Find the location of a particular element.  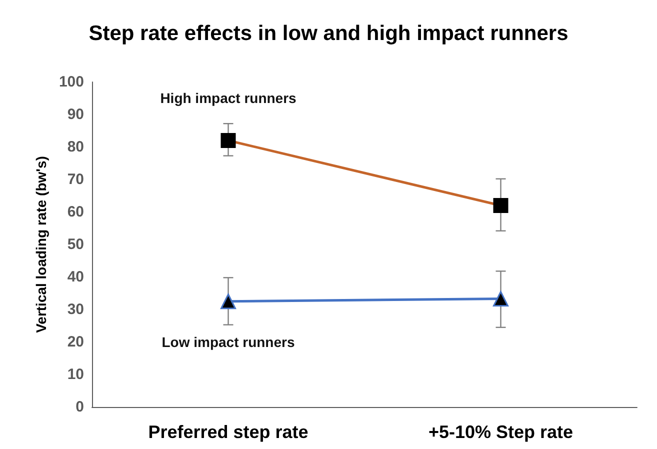

y-tick-label: 100 is located at coordinates (71, 82).